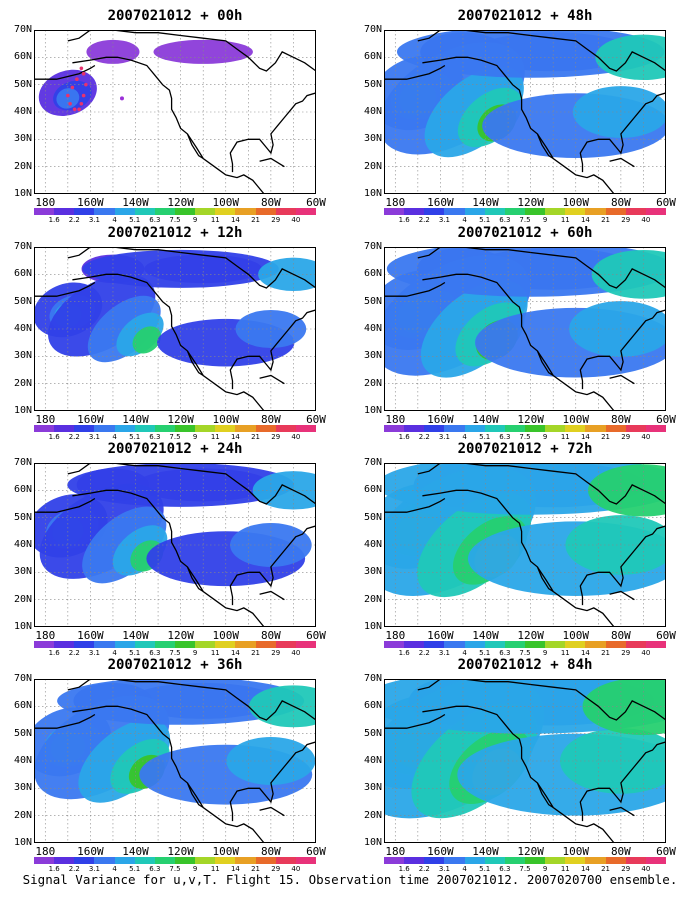 This screenshot has width=700, height=900. I want to click on panel-title: 2007021012 + 72h, so click(525, 449).